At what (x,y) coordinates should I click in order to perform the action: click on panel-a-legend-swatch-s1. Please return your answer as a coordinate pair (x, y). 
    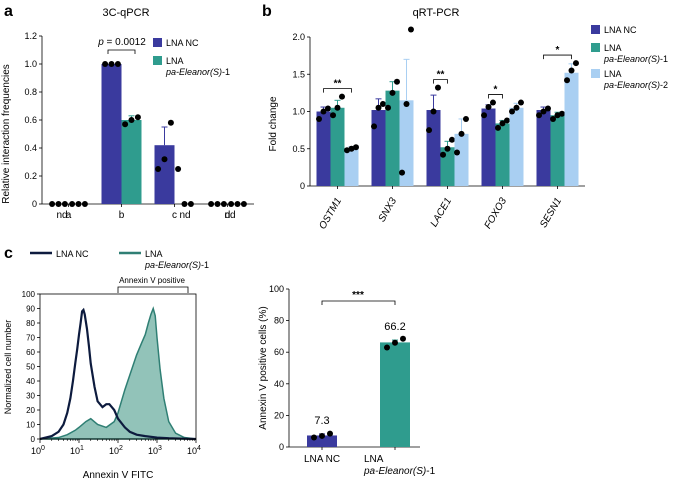
    Looking at the image, I should click on (157, 60).